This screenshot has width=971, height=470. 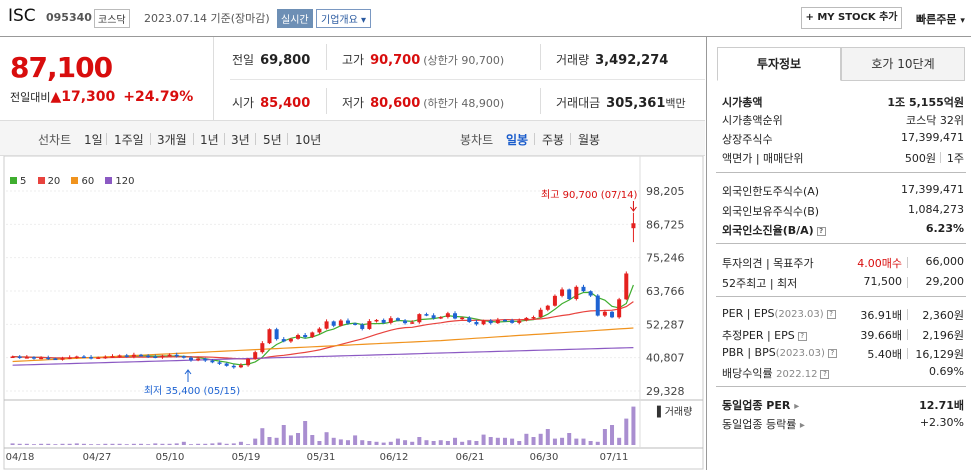 What do you see at coordinates (553, 140) in the screenshot?
I see `candle-weekly: 주봉` at bounding box center [553, 140].